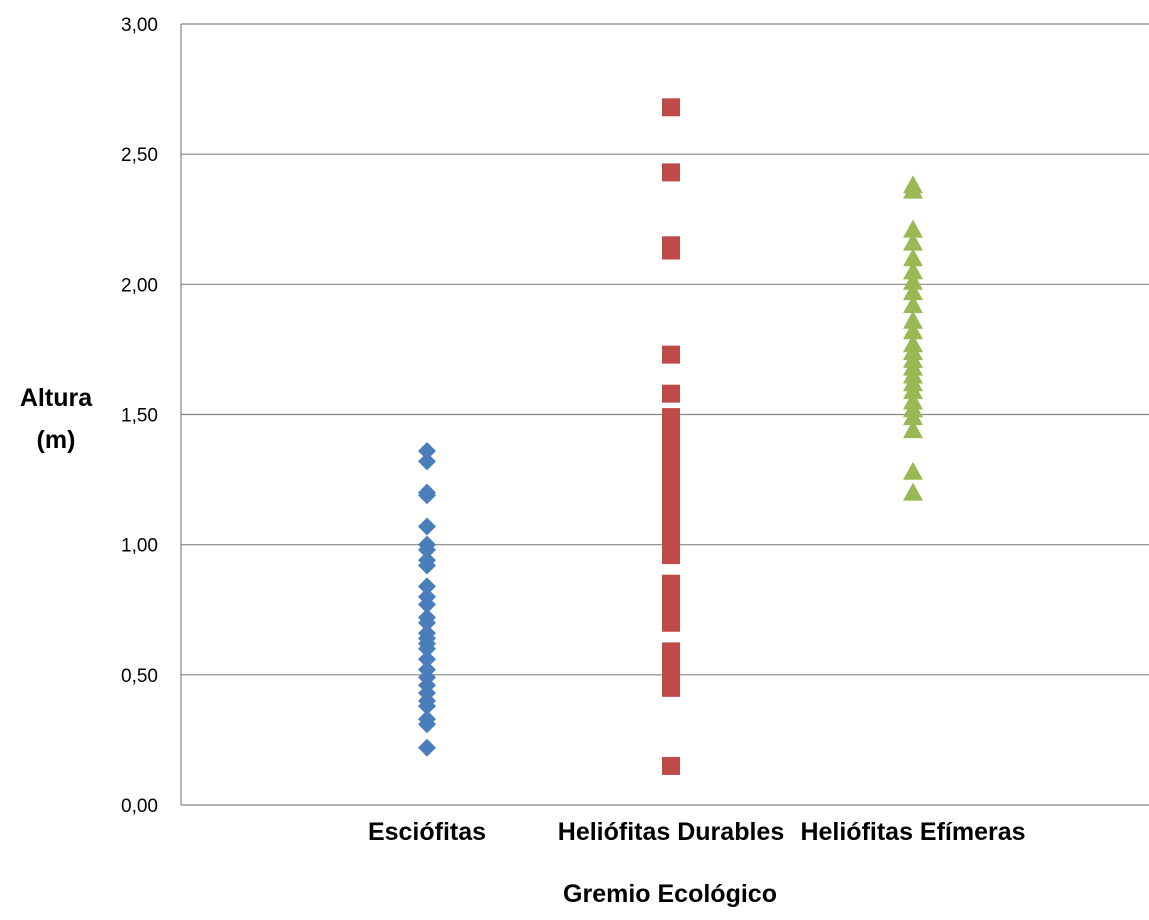 The width and height of the screenshot is (1149, 920). What do you see at coordinates (139, 25) in the screenshot?
I see `y-tick-label: 3,00` at bounding box center [139, 25].